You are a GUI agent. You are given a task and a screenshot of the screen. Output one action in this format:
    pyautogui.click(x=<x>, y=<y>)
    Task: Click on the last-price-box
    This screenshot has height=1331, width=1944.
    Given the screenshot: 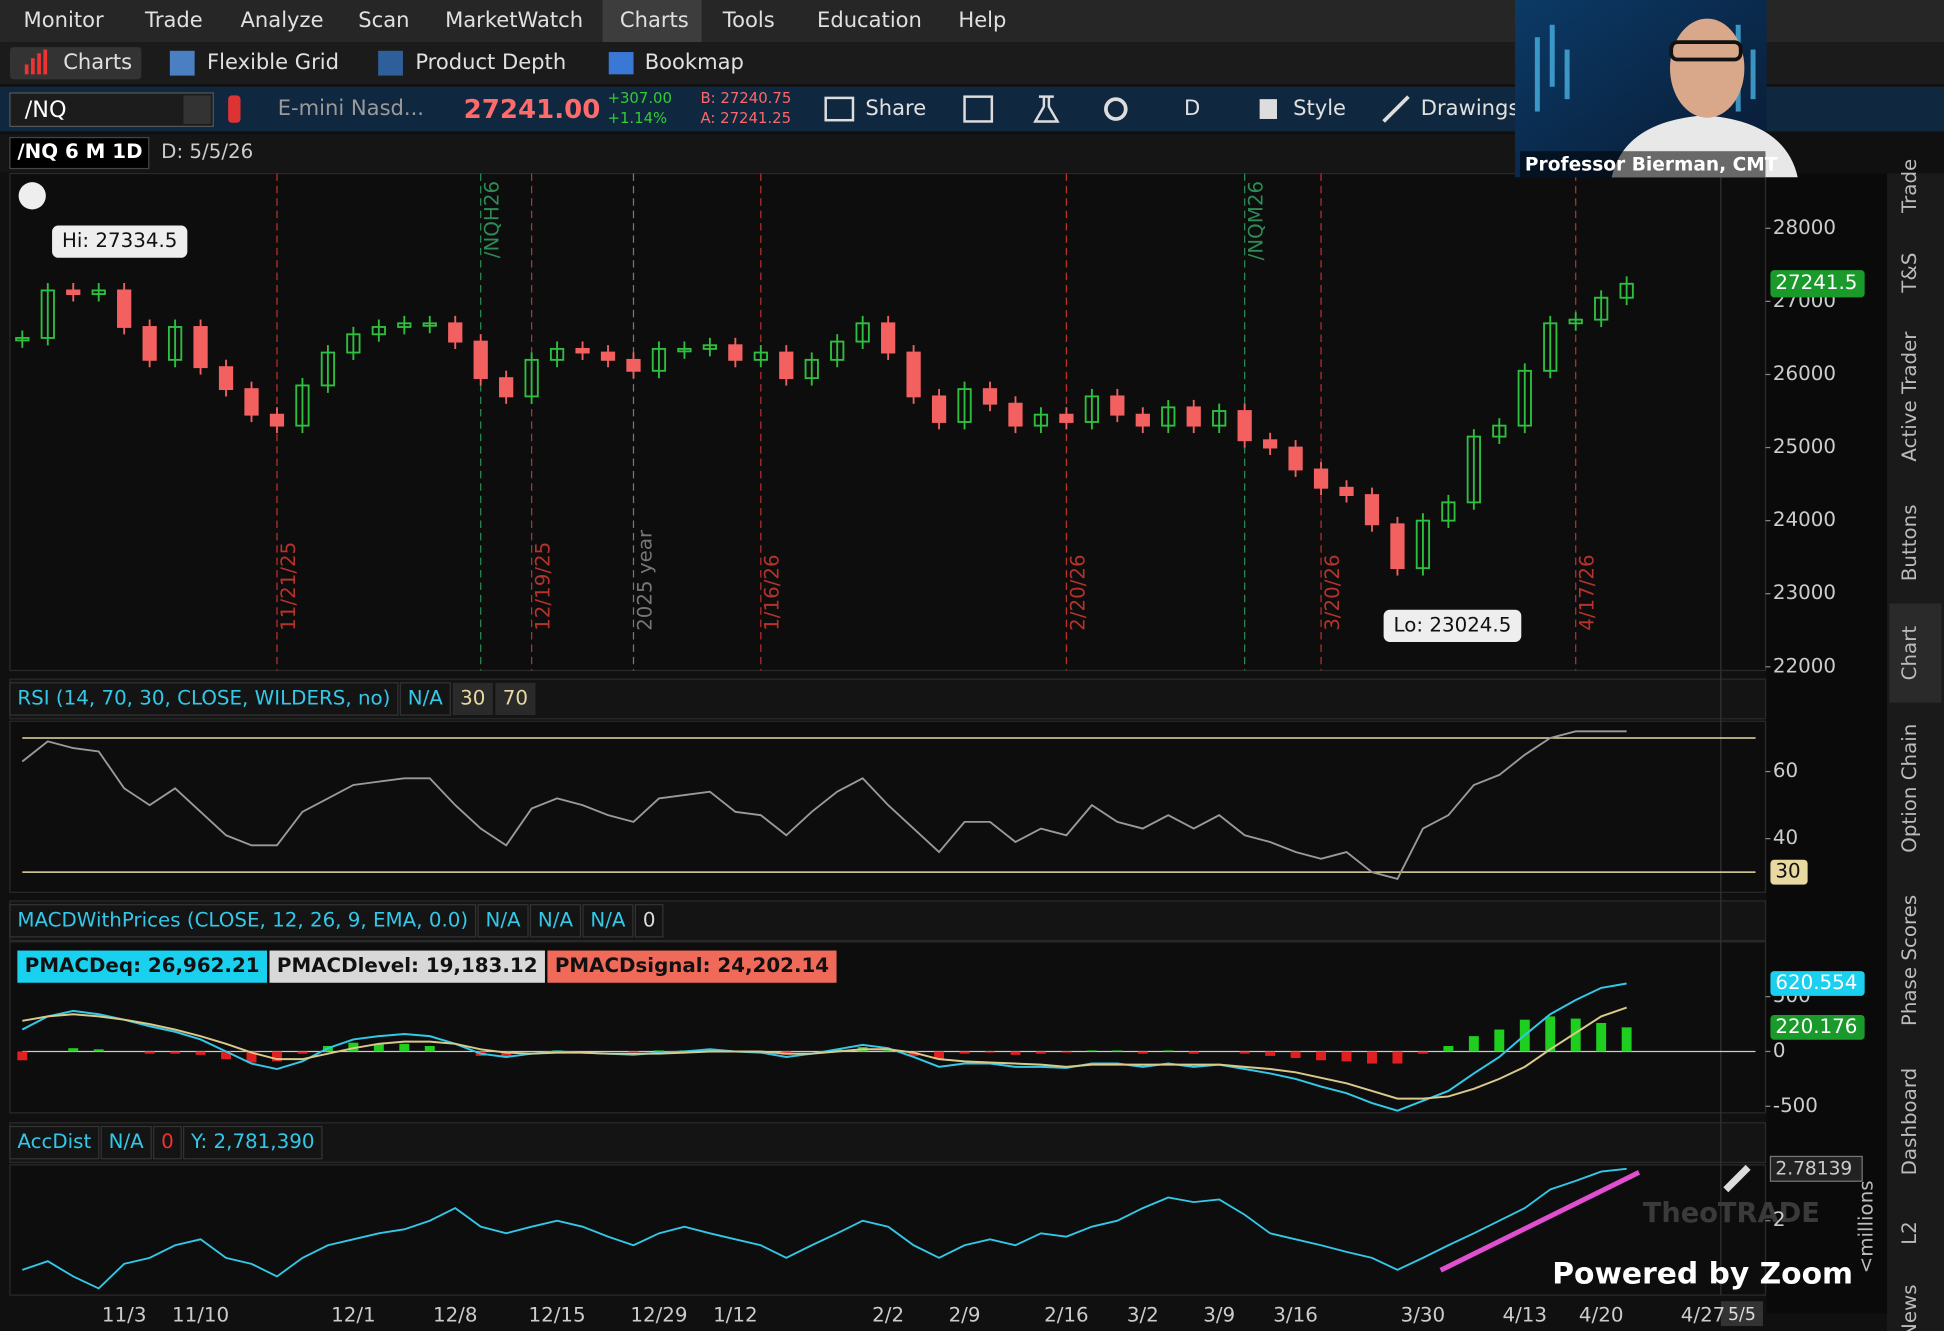 What is the action you would take?
    pyautogui.click(x=1817, y=284)
    